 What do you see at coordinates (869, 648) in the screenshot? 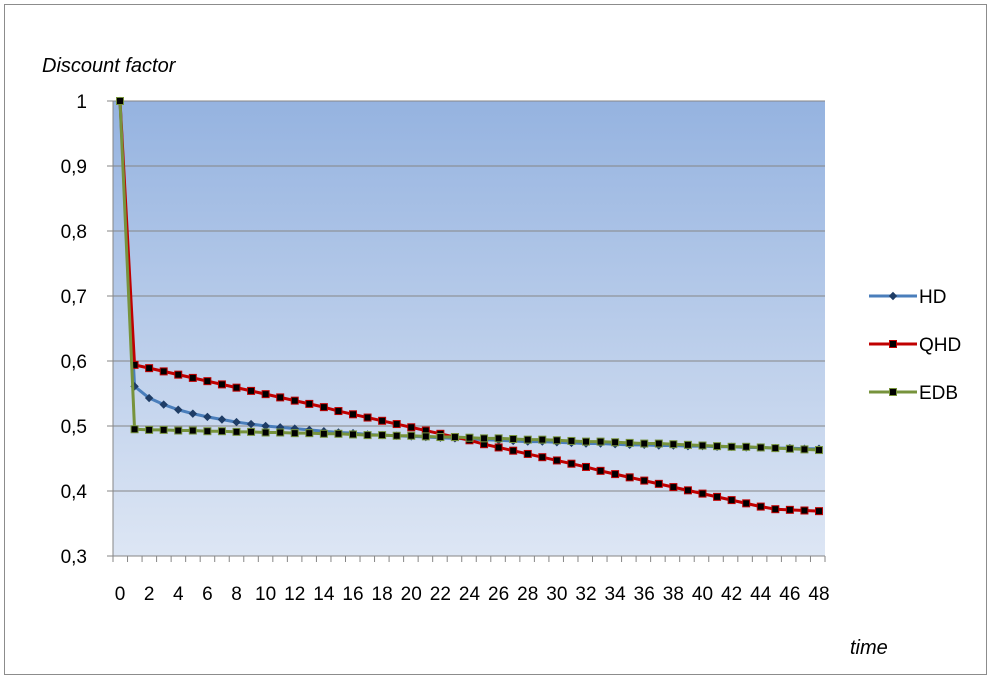
I see `x-axis-title: time` at bounding box center [869, 648].